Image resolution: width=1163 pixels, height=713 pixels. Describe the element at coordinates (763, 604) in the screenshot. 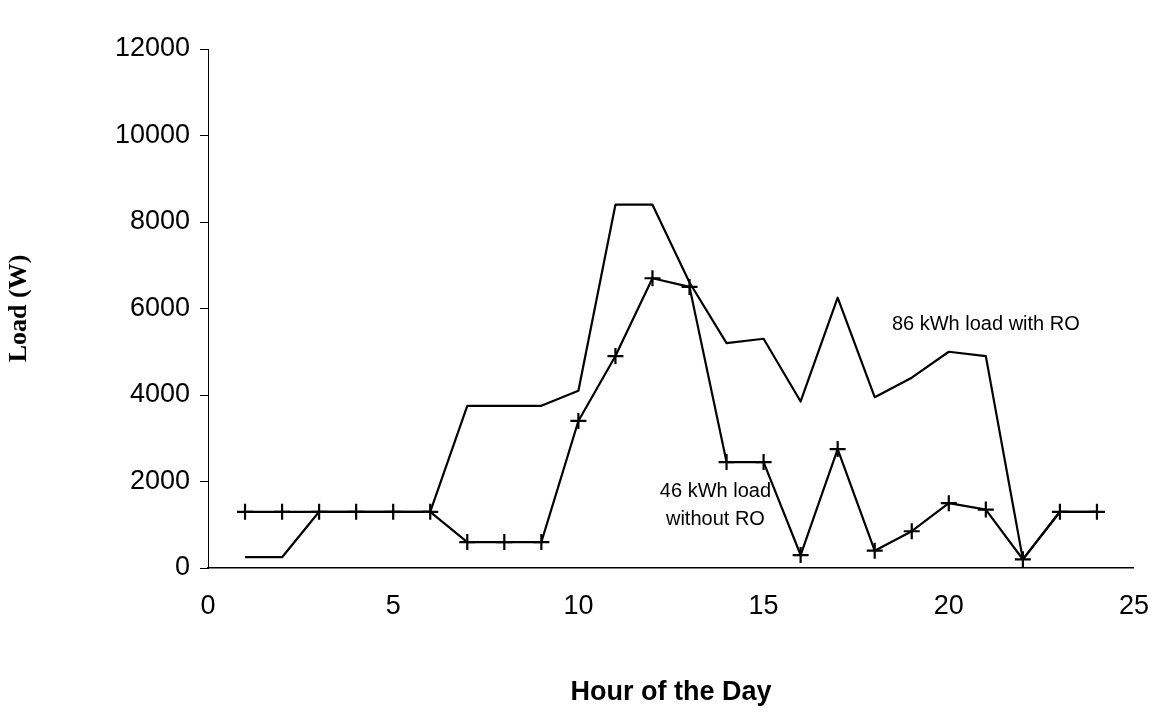

I see `x-tick-label: 15` at that location.